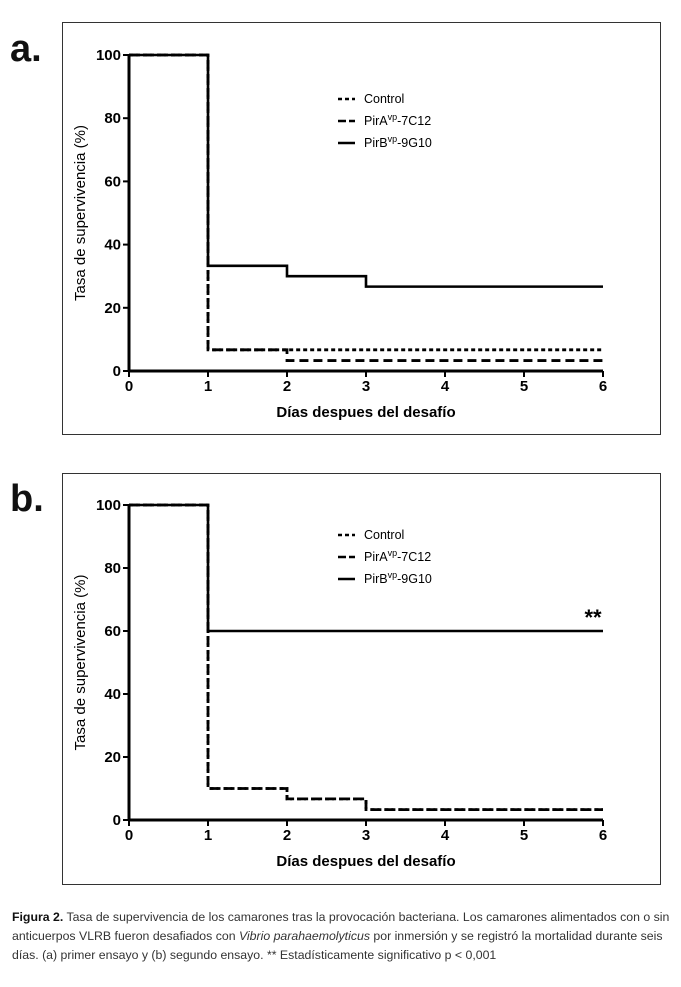  What do you see at coordinates (27, 499) in the screenshot?
I see `panel-b-label: b.` at bounding box center [27, 499].